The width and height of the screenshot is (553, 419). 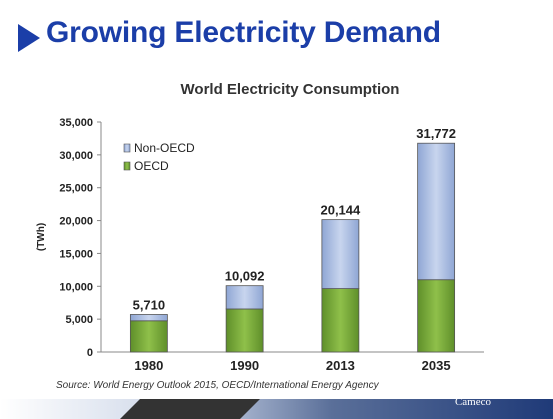 I want to click on y-tick-label: 20,000, so click(x=76, y=222).